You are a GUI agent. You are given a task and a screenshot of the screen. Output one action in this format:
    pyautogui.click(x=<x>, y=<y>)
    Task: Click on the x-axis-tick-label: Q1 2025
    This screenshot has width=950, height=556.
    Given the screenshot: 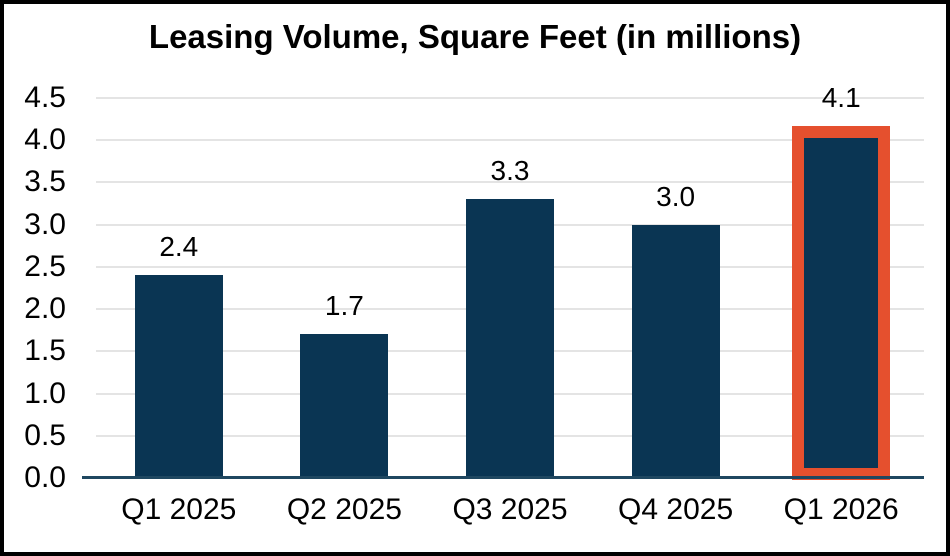 What is the action you would take?
    pyautogui.click(x=179, y=509)
    